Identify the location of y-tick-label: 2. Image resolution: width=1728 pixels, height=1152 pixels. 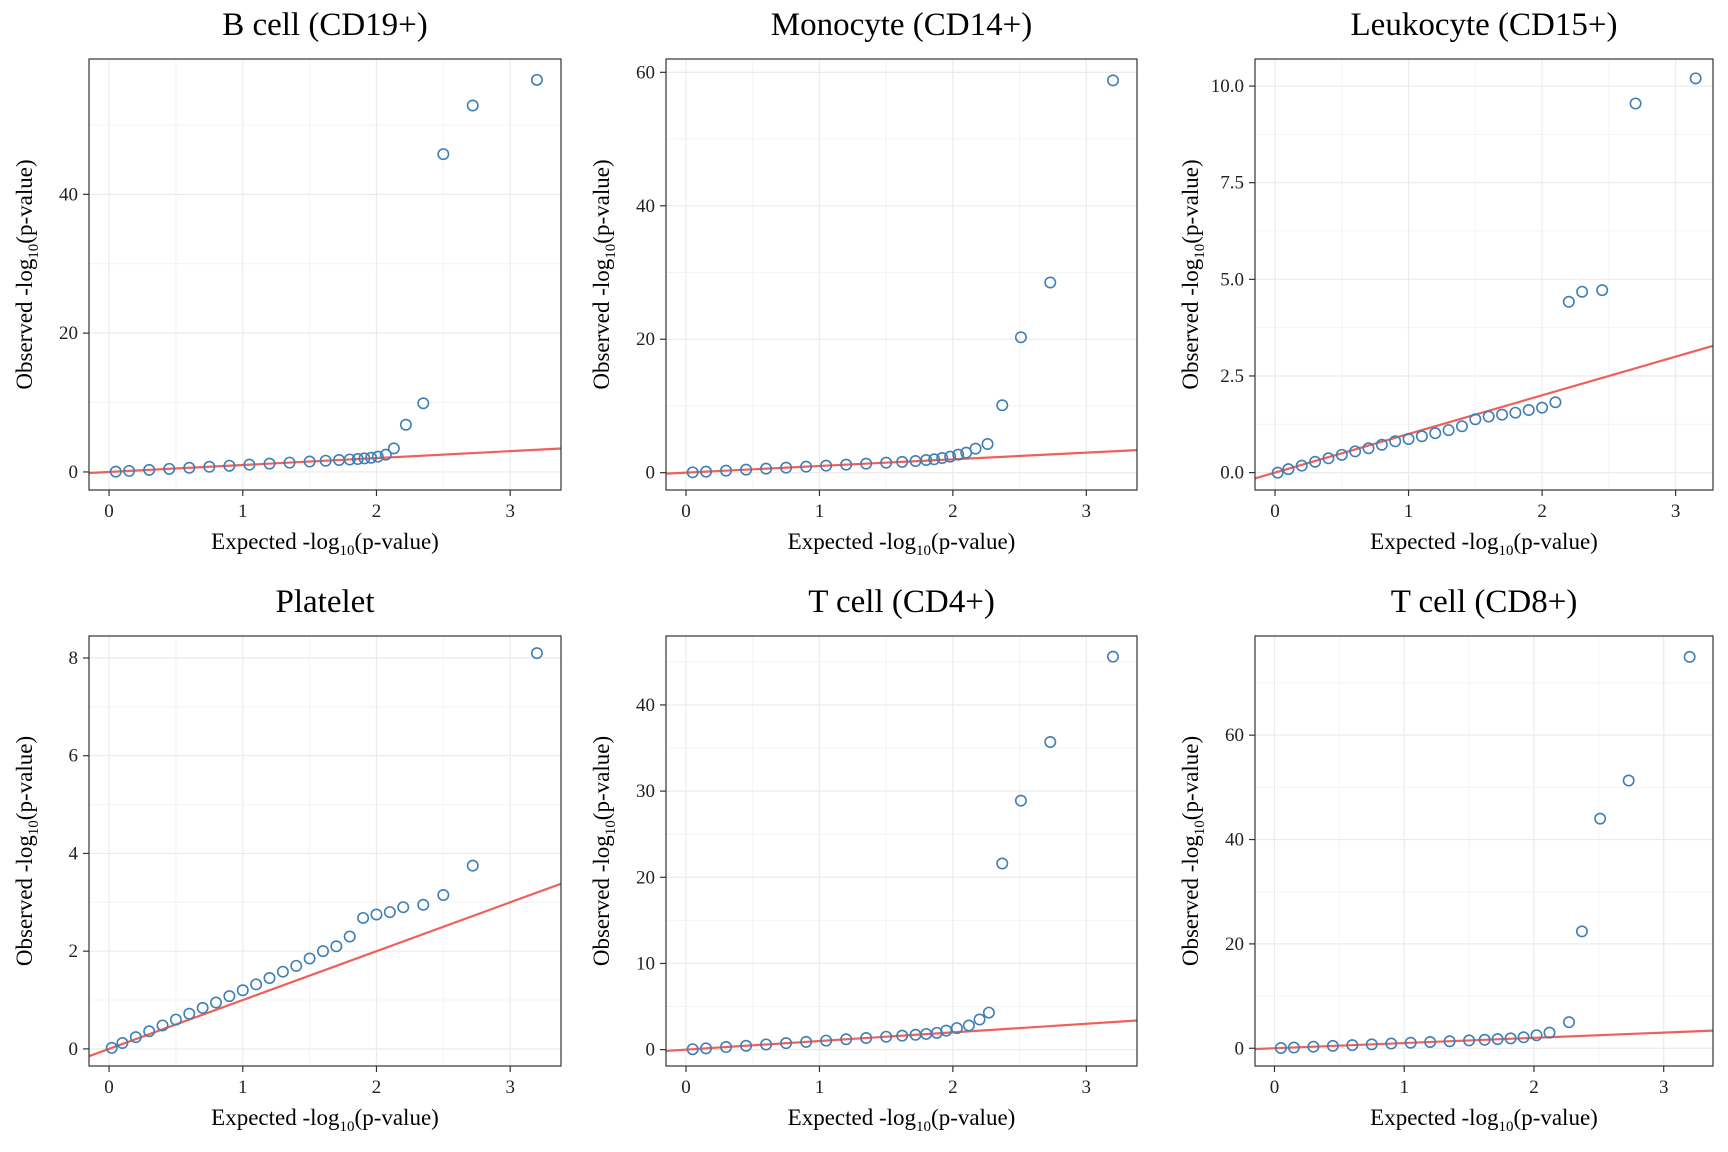
(74, 951).